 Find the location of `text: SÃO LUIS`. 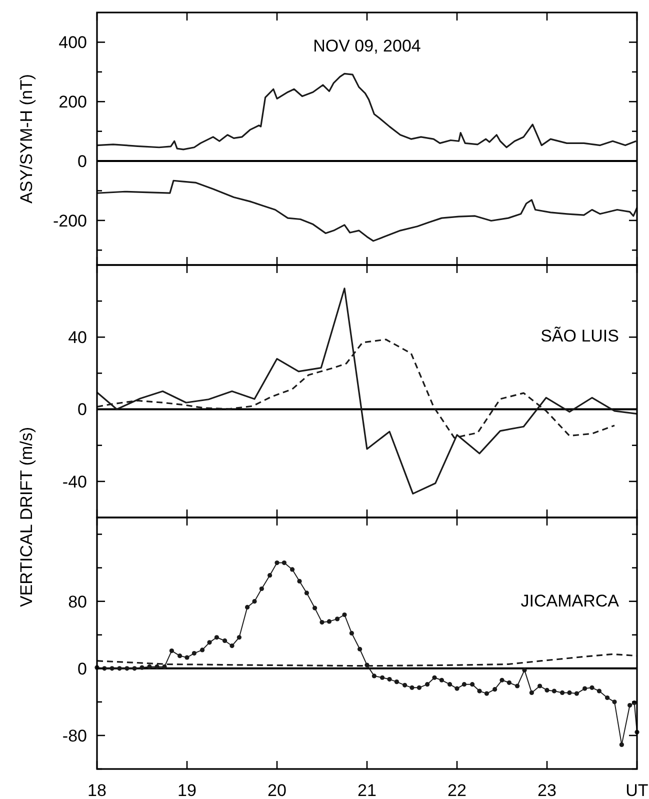

text: SÃO LUIS is located at coordinates (579, 336).